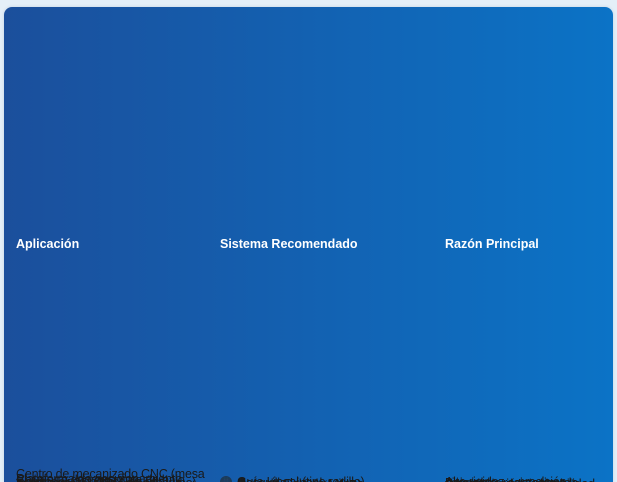 The height and width of the screenshot is (482, 617). What do you see at coordinates (47, 244) in the screenshot?
I see `header-aplicacion: Aplicación` at bounding box center [47, 244].